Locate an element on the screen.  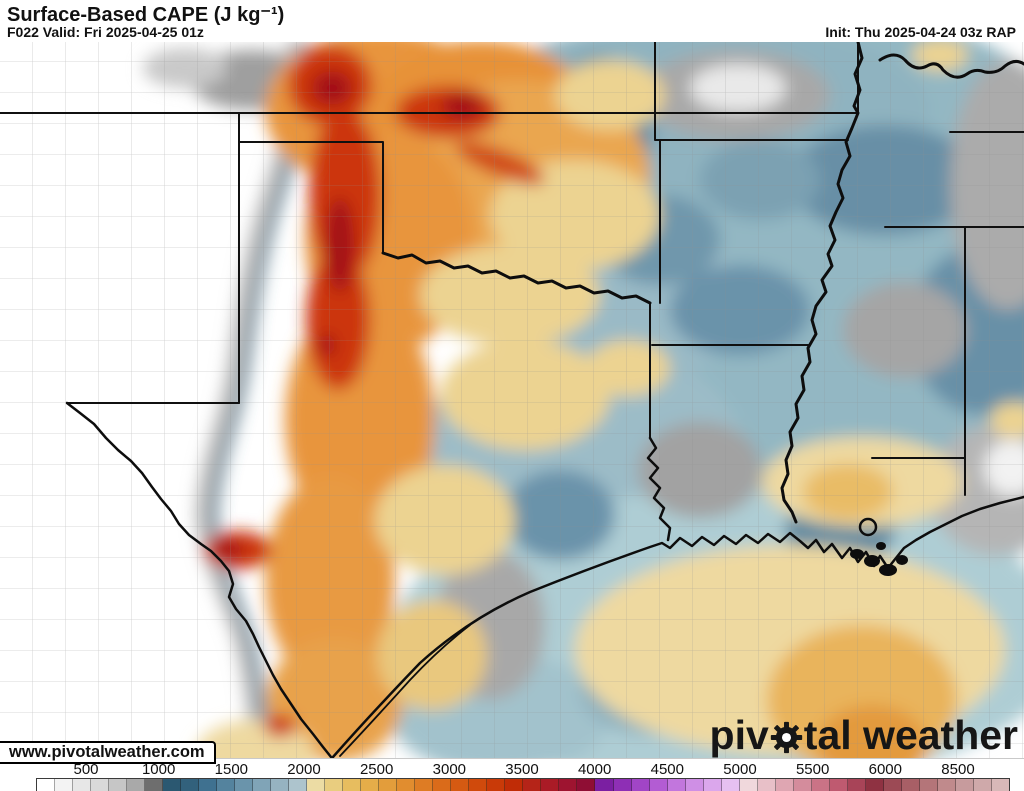
mississippi-river is located at coordinates (822, 282).